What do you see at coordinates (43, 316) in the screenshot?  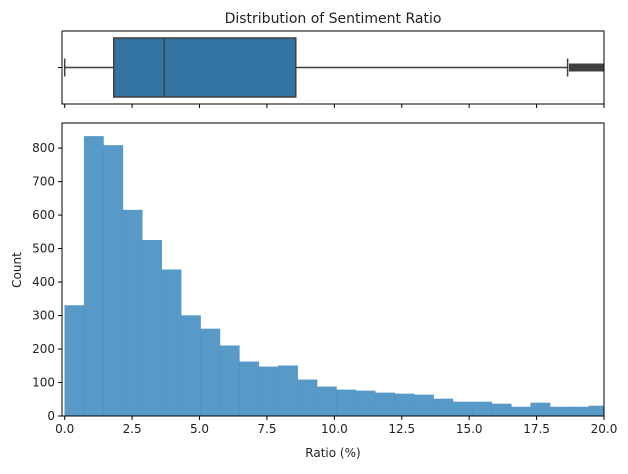 I see `y-tick-label: 300` at bounding box center [43, 316].